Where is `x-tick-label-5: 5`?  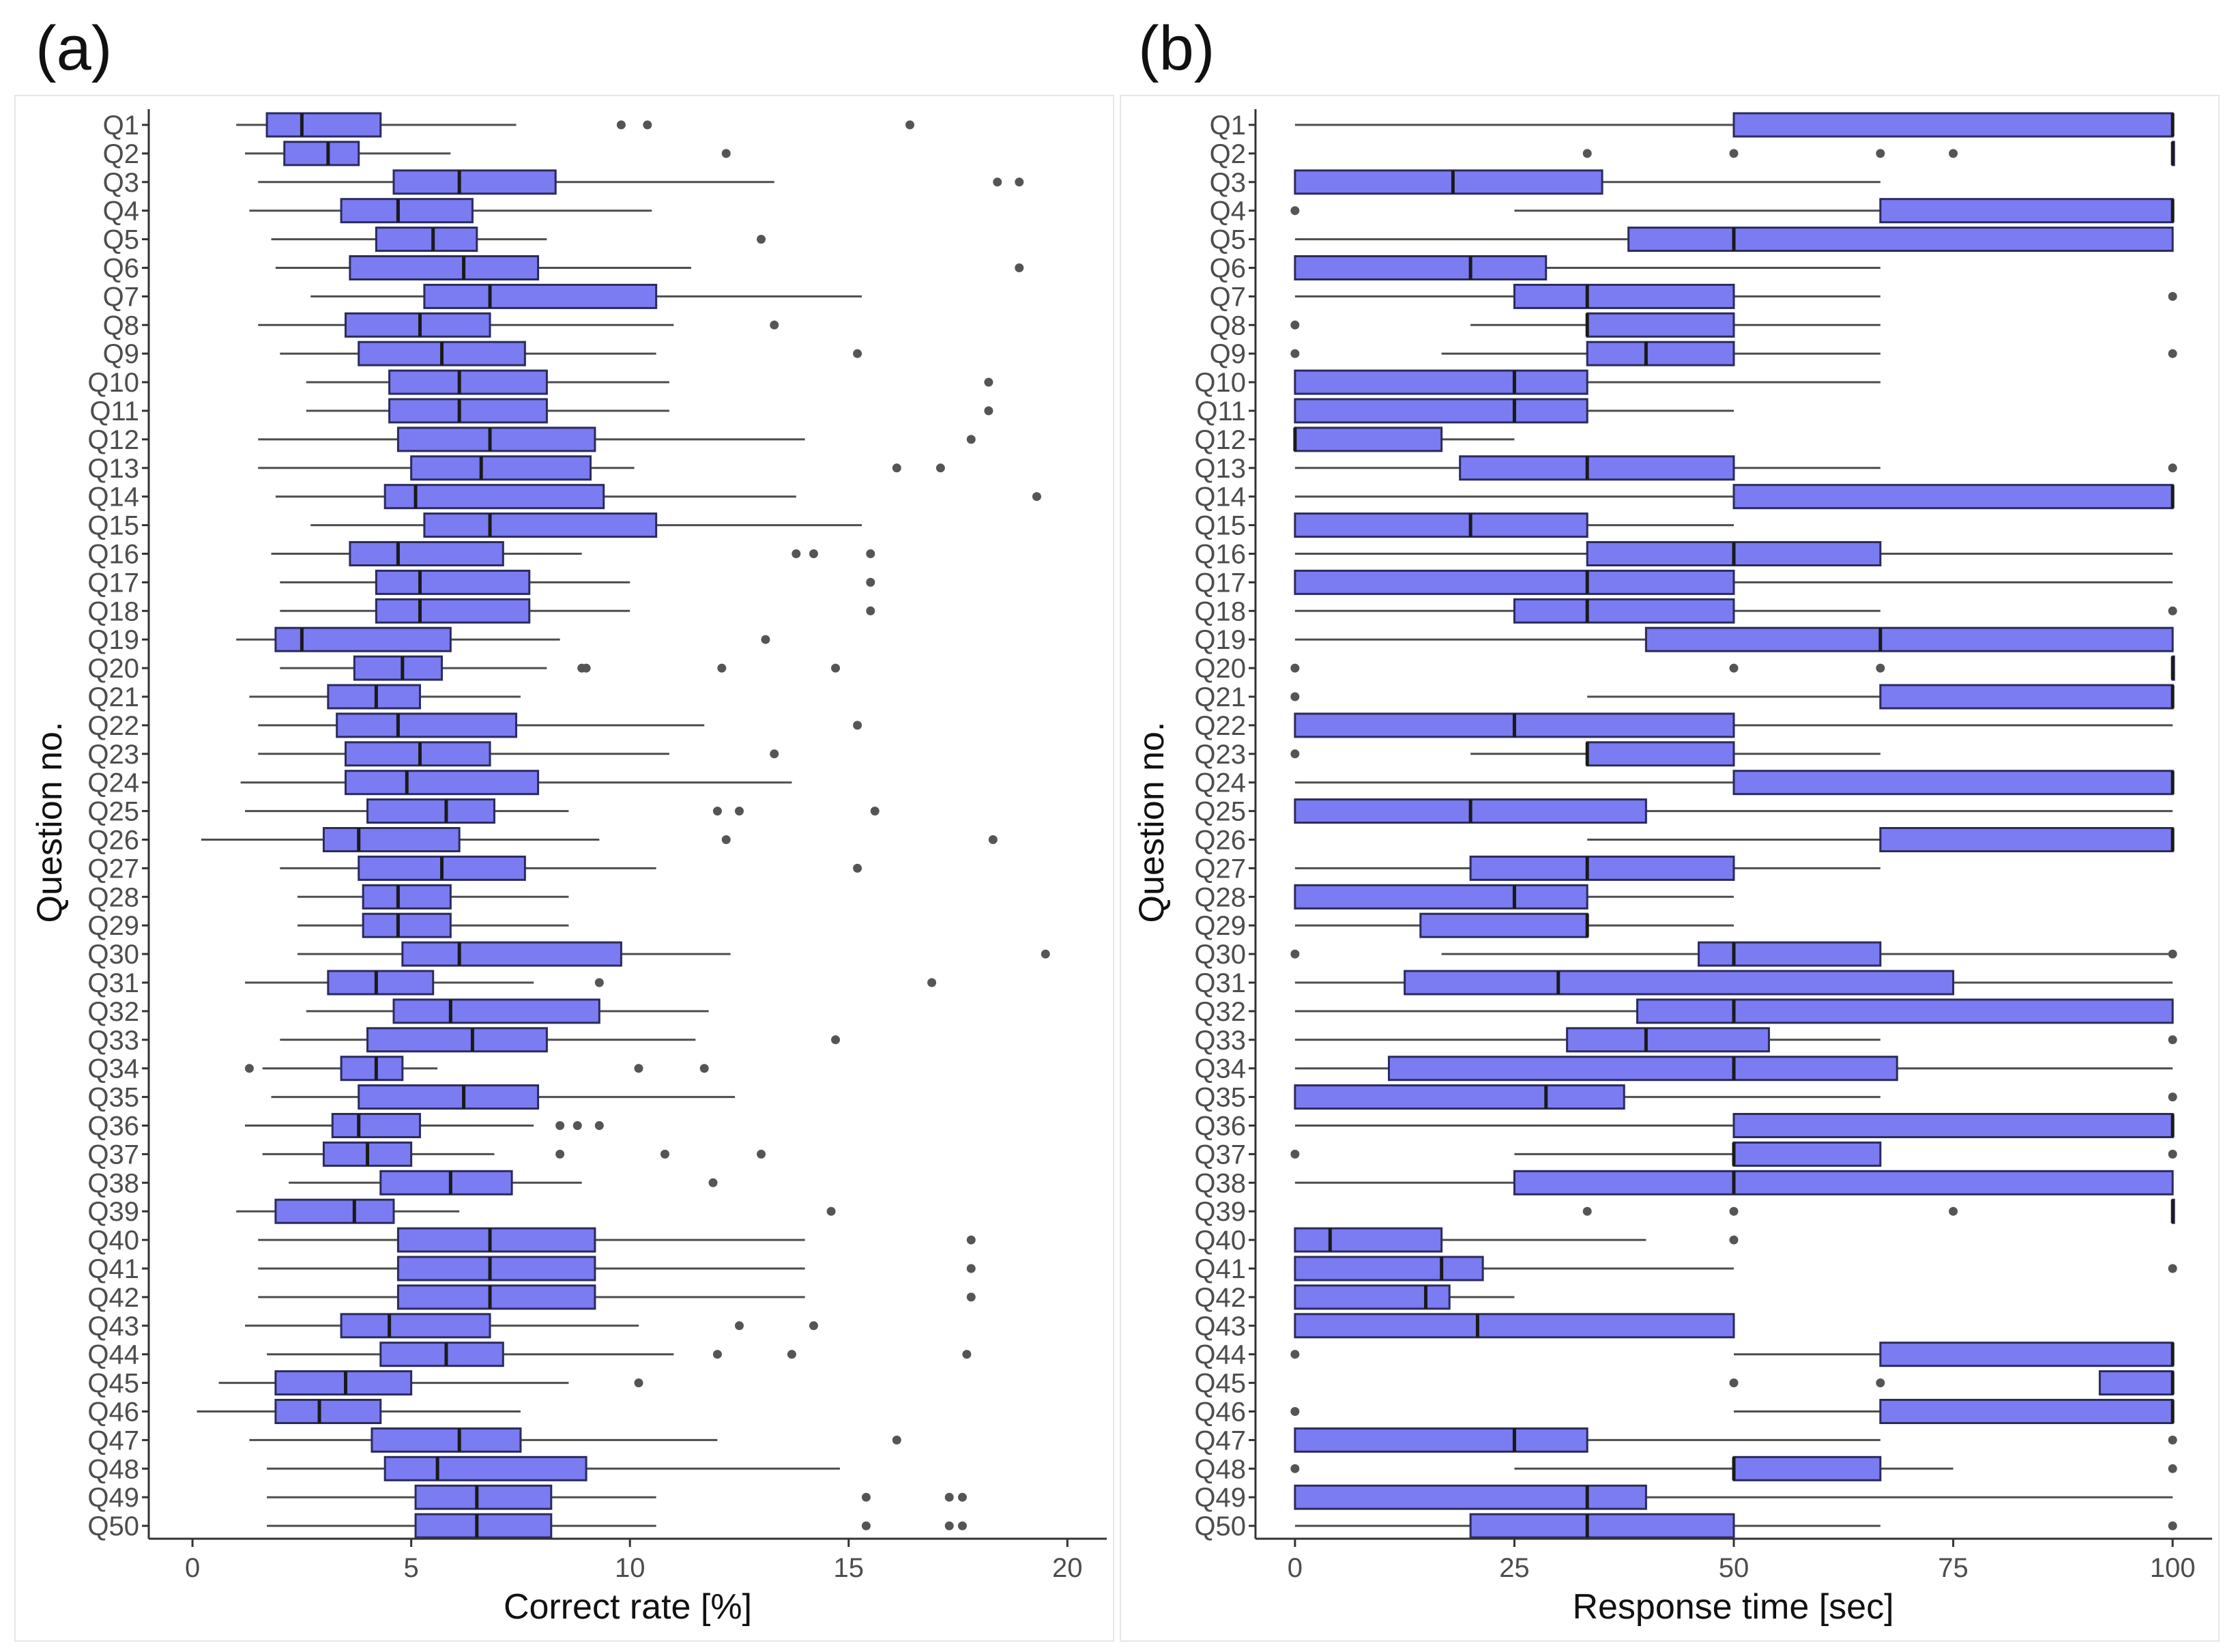
x-tick-label-5: 5 is located at coordinates (412, 1568).